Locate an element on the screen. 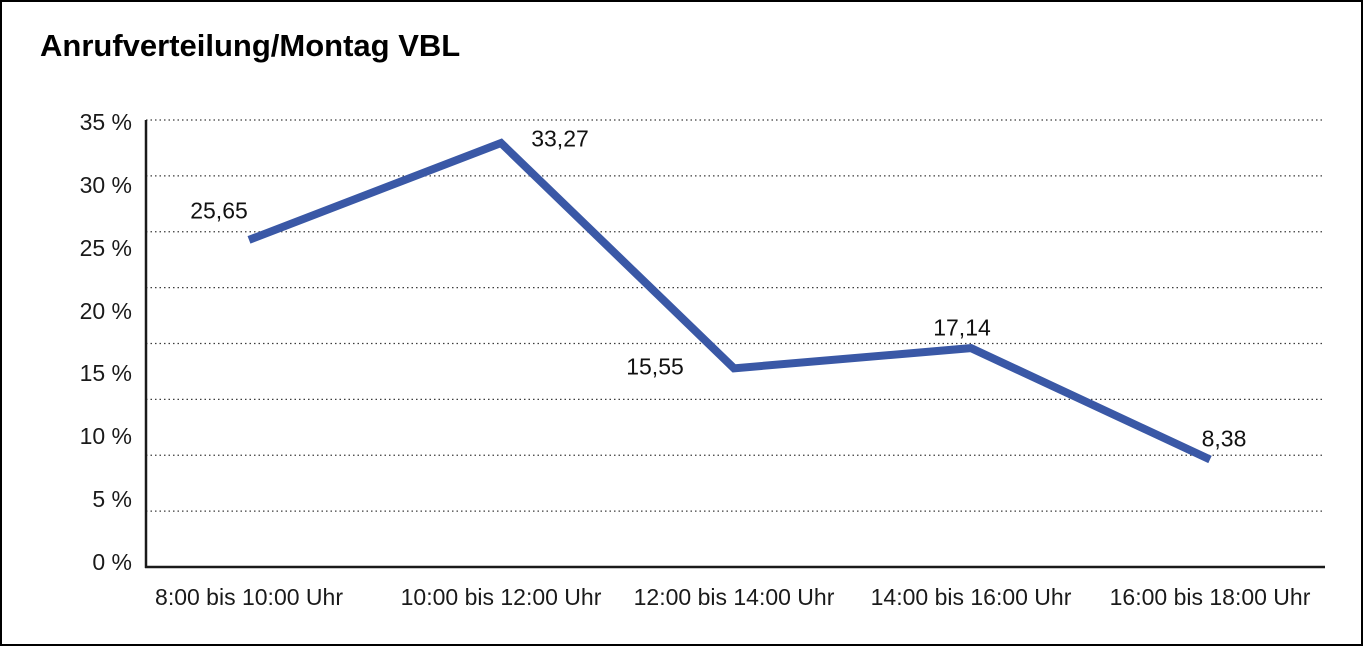 This screenshot has width=1363, height=646. y-tick-label: 20 % is located at coordinates (105, 310).